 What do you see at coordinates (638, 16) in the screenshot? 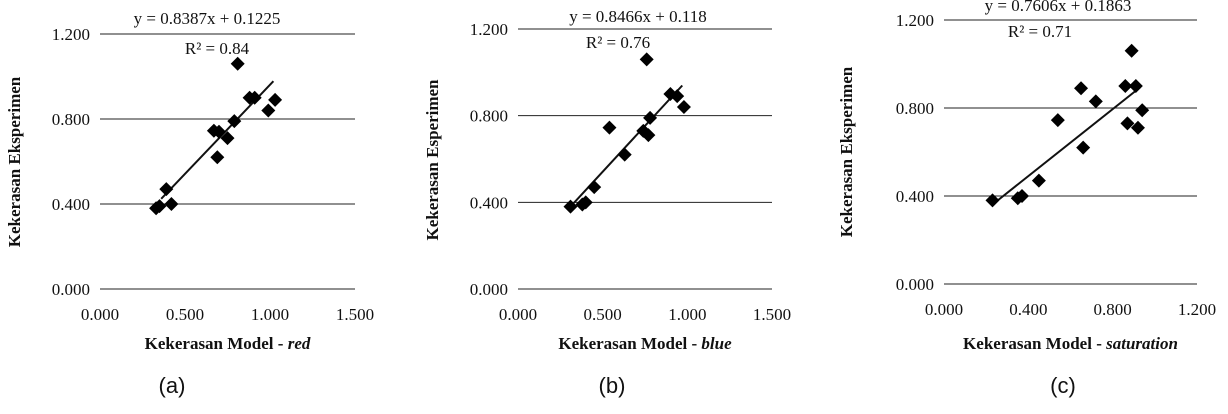
I see `regression-equation: y = 0.8466x + 0.118` at bounding box center [638, 16].